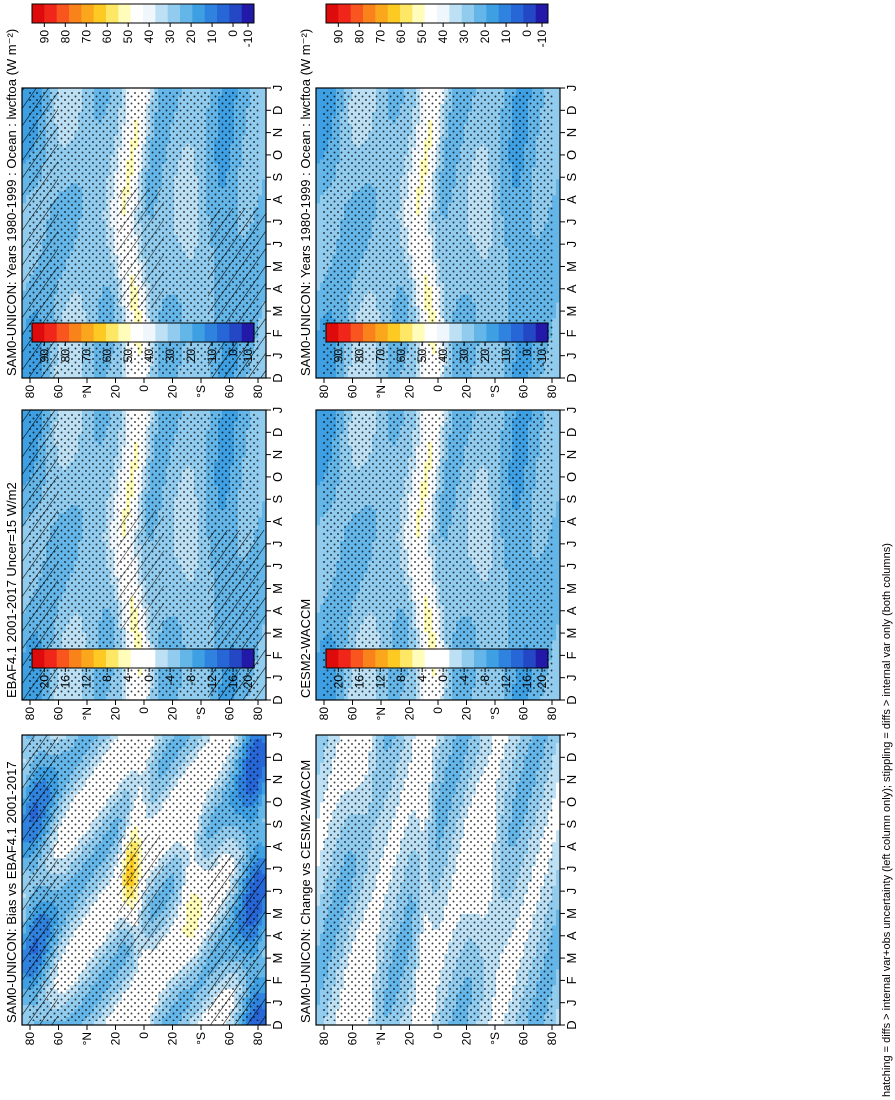  I want to click on panel-right-bot-title: SAM0-UNICON: Change vs CESM2-WACCM, so click(305, 891).